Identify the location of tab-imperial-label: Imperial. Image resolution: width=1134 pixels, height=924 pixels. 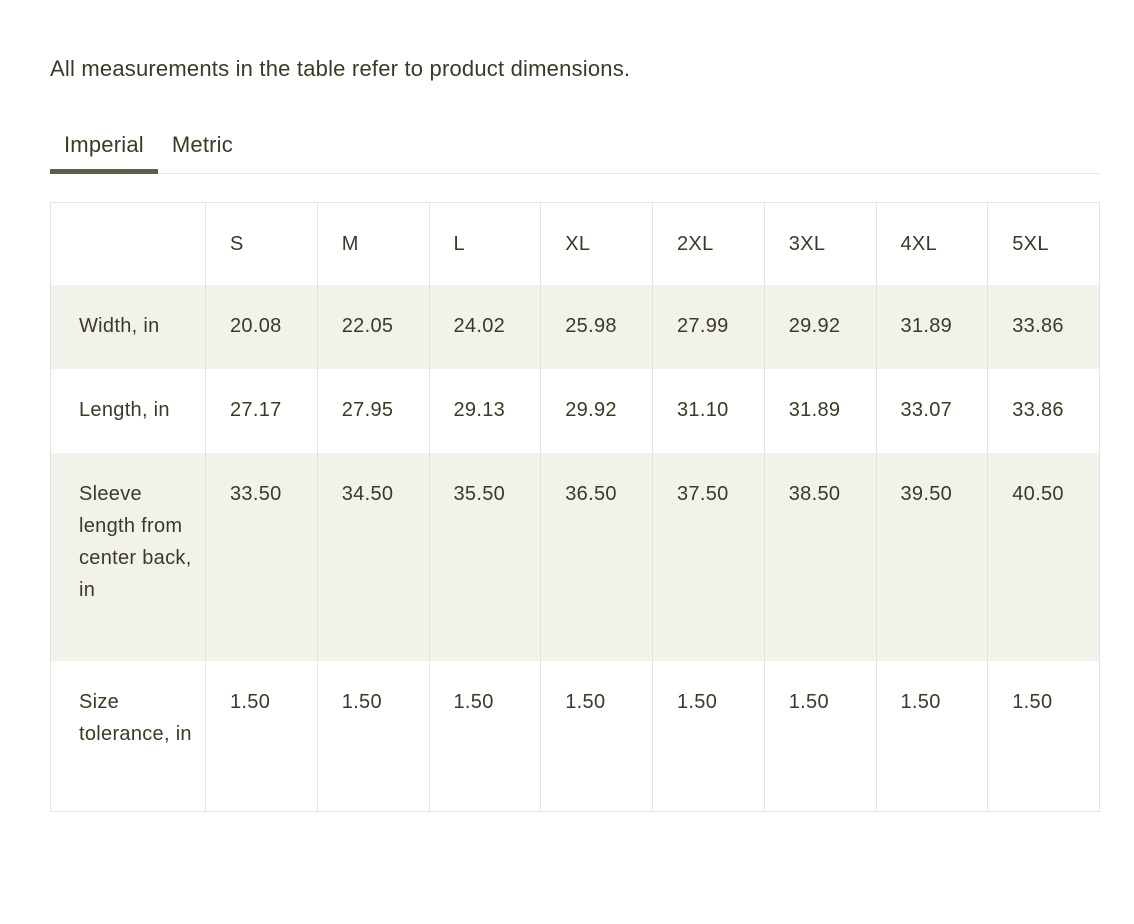
(104, 144).